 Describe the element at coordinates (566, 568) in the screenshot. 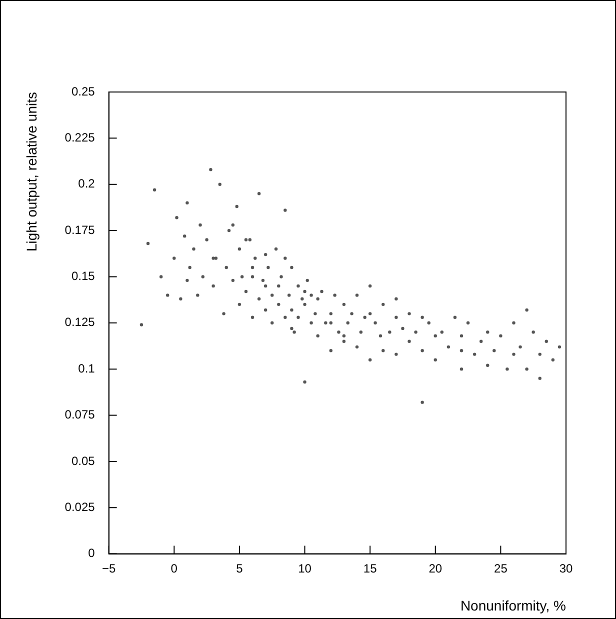

I see `x-tick-label: 30` at that location.